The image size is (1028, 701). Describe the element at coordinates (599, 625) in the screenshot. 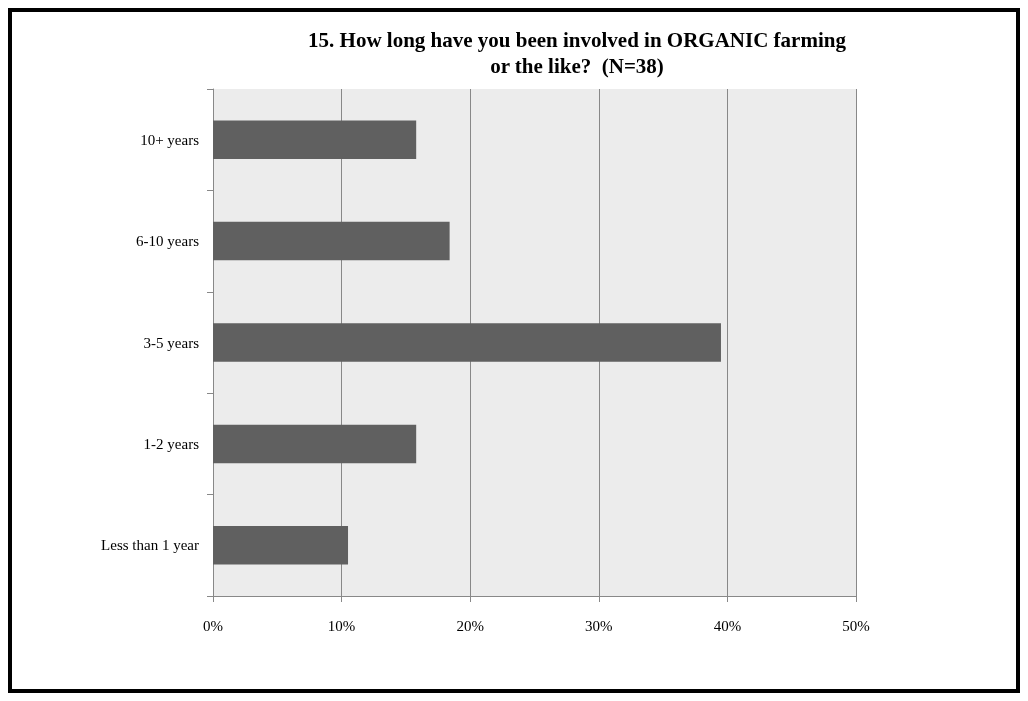

I see `x-tick-label: 30%` at that location.